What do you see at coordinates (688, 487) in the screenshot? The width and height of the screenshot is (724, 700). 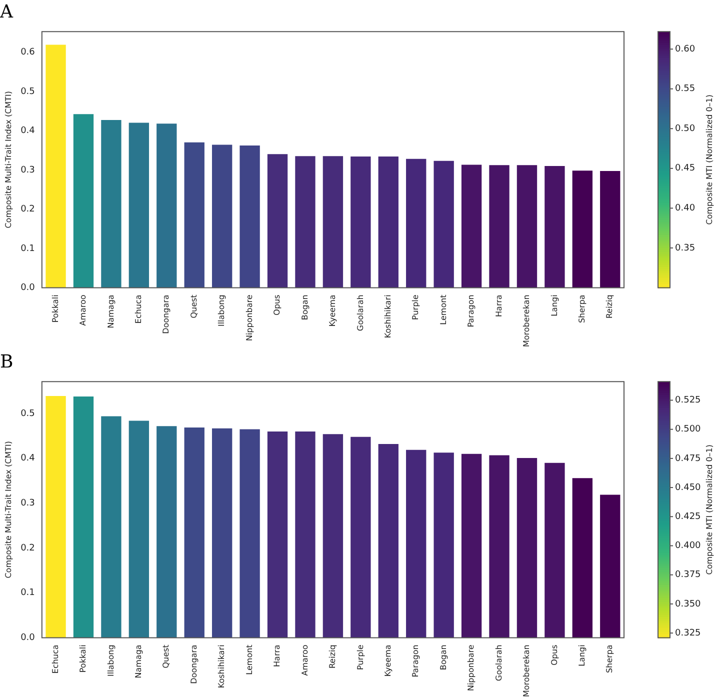 I see `color-bar-label: 0.450` at bounding box center [688, 487].